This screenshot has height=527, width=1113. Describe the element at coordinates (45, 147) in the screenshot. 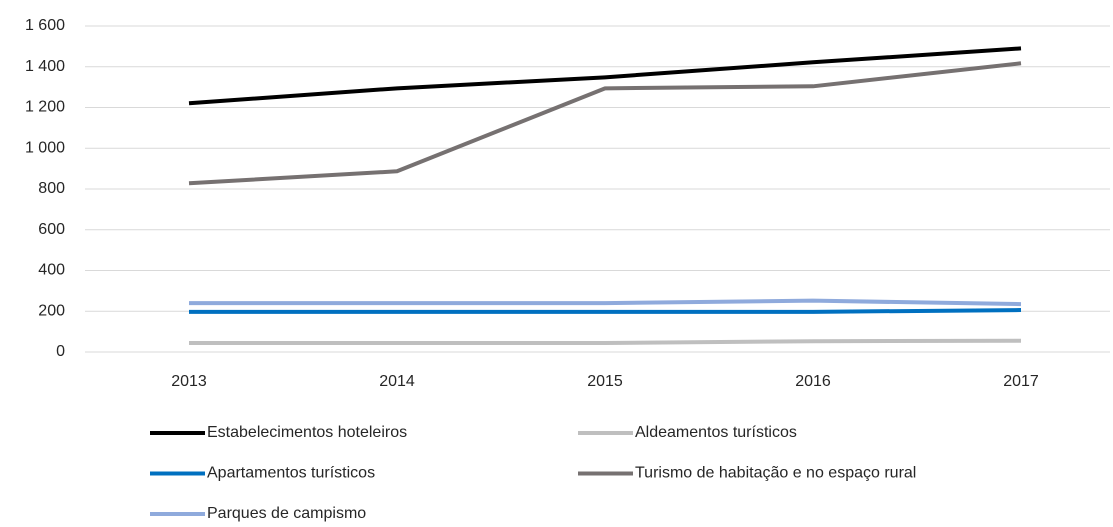

I see `y-tick-label: 1 000` at that location.